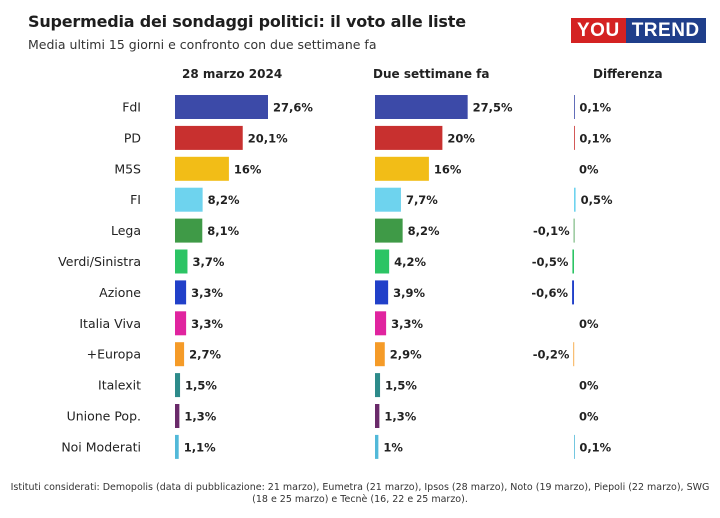 The image size is (720, 518). Describe the element at coordinates (114, 354) in the screenshot. I see `category-label-europa: +Europa` at that location.